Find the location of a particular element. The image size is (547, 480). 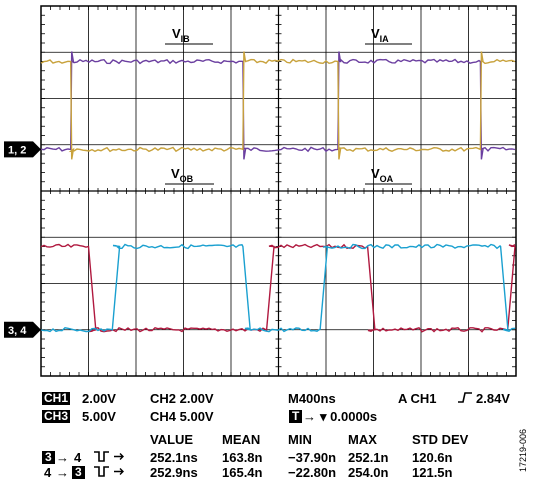

ch3-scale: 5.00V is located at coordinates (99, 416).